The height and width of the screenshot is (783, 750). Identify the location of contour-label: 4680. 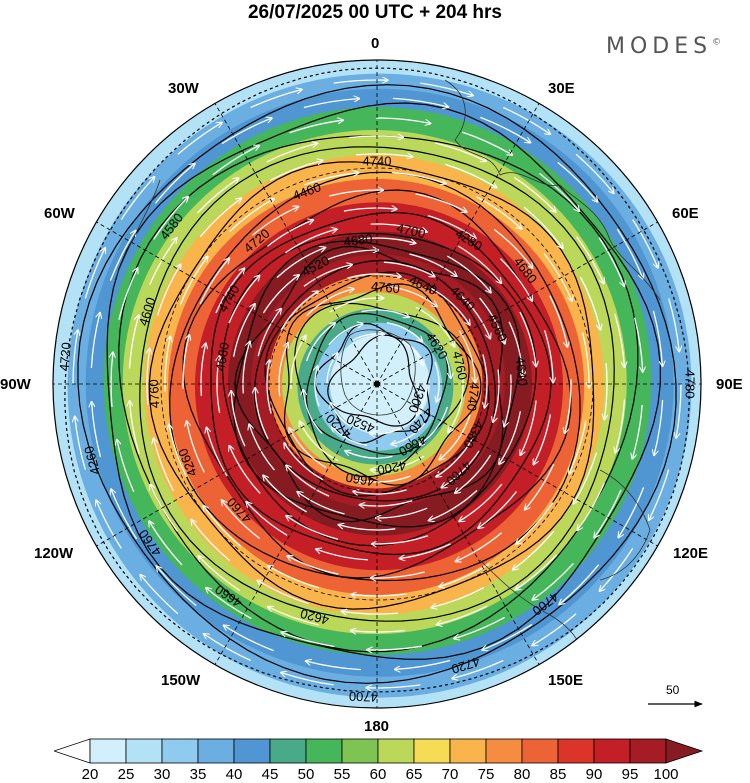
(222, 356).